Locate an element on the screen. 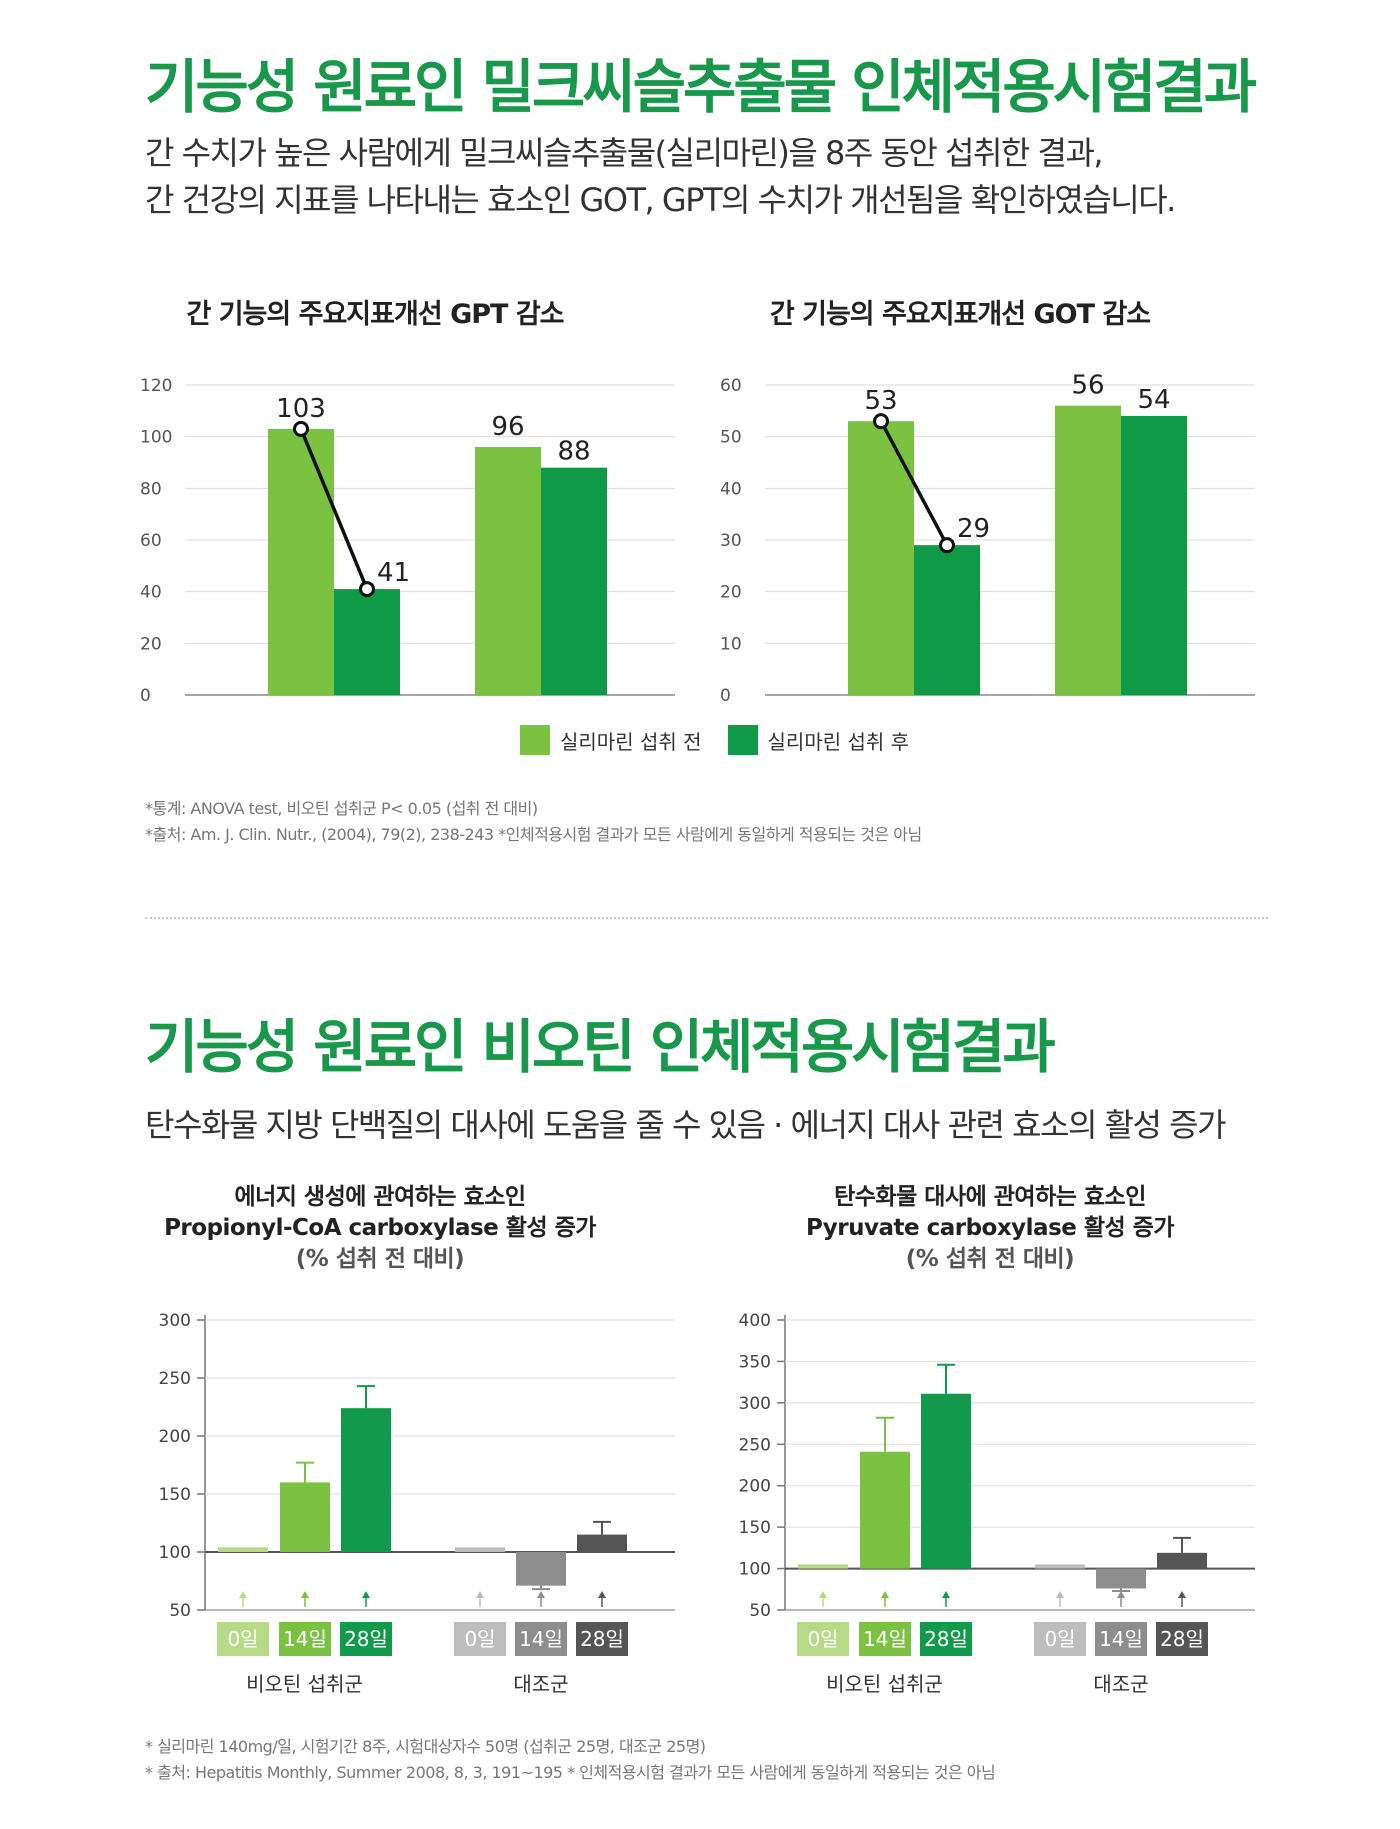  chart-pc-title-line2: Pyruvate carboxylase 활성 증가 is located at coordinates (990, 1228).